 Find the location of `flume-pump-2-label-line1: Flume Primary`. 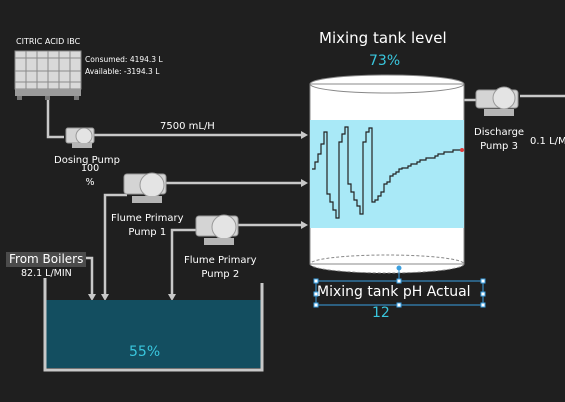

flume-pump-2-label-line1: Flume Primary is located at coordinates (220, 260).